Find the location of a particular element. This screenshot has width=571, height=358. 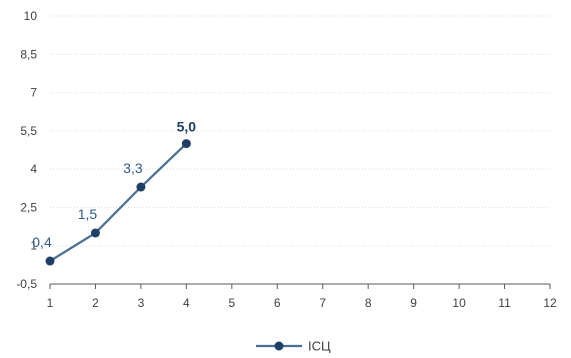

y-tick-label: 7 is located at coordinates (33, 93).